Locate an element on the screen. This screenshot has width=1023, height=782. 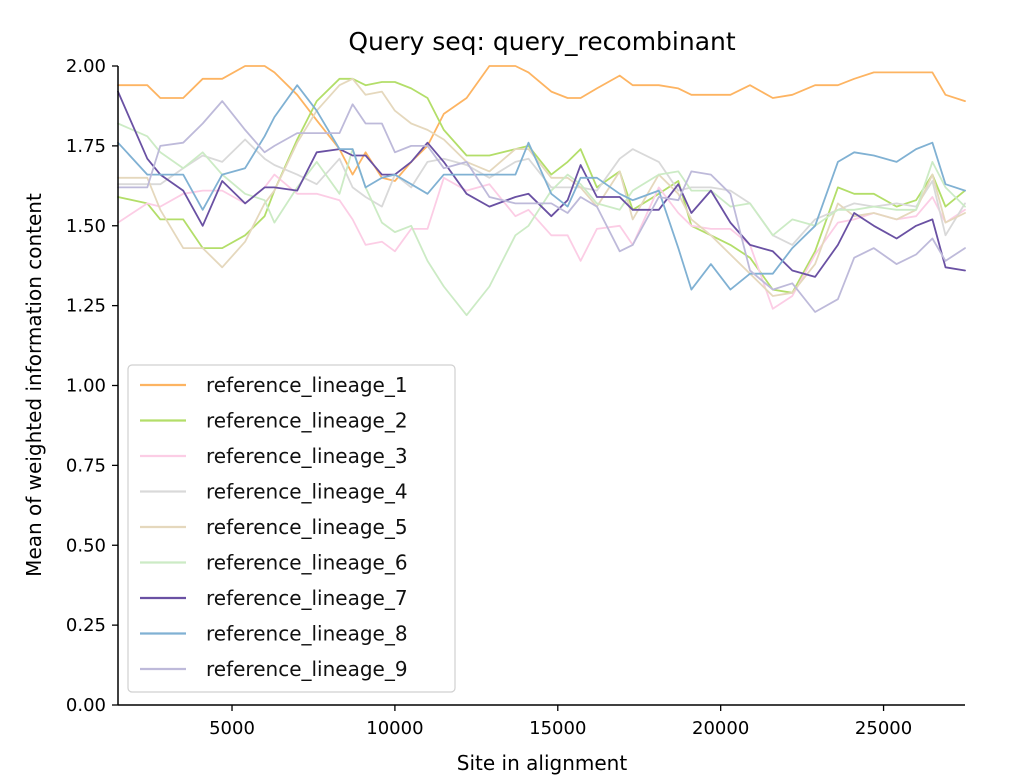
legend-label-5: reference_lineage_5 is located at coordinates (307, 527).